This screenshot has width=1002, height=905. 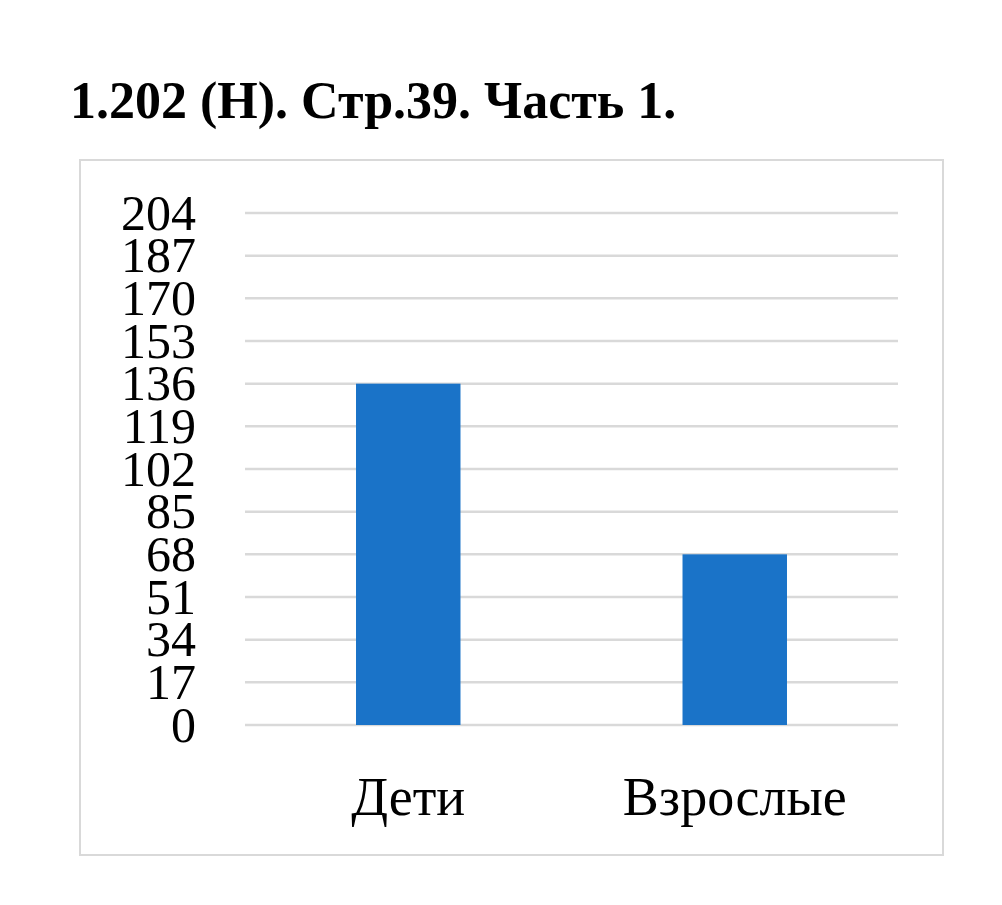 I want to click on chart-title: 1.202 (Н). Стр.39. Часть 1., so click(x=373, y=101).